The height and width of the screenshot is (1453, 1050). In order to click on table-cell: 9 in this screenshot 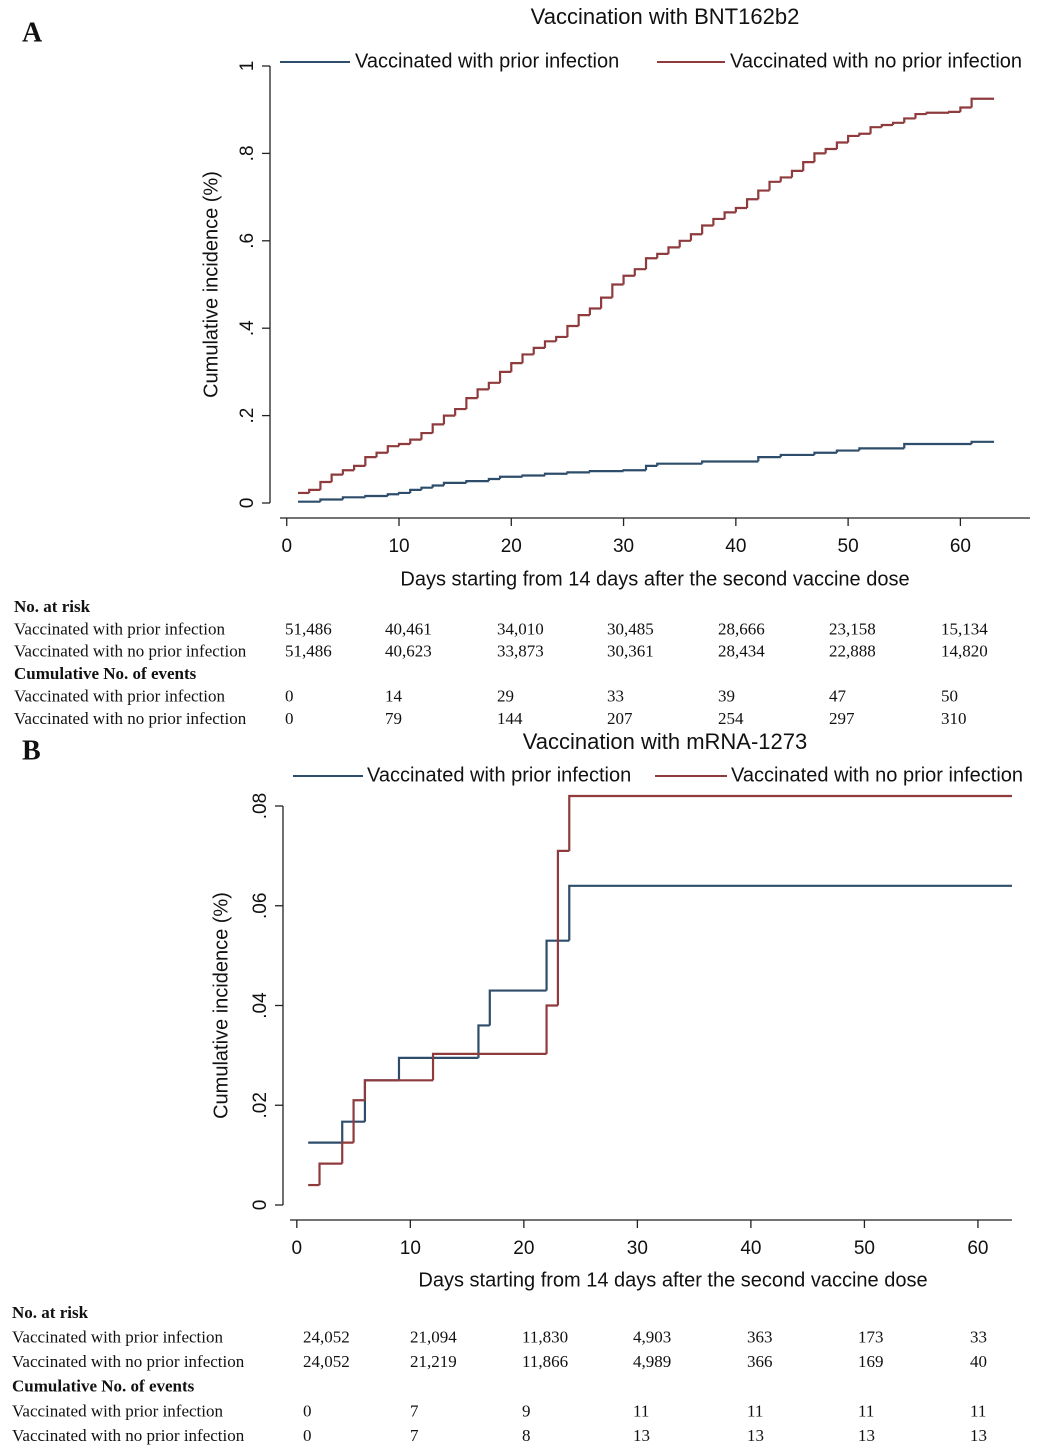, I will do `click(526, 1410)`.